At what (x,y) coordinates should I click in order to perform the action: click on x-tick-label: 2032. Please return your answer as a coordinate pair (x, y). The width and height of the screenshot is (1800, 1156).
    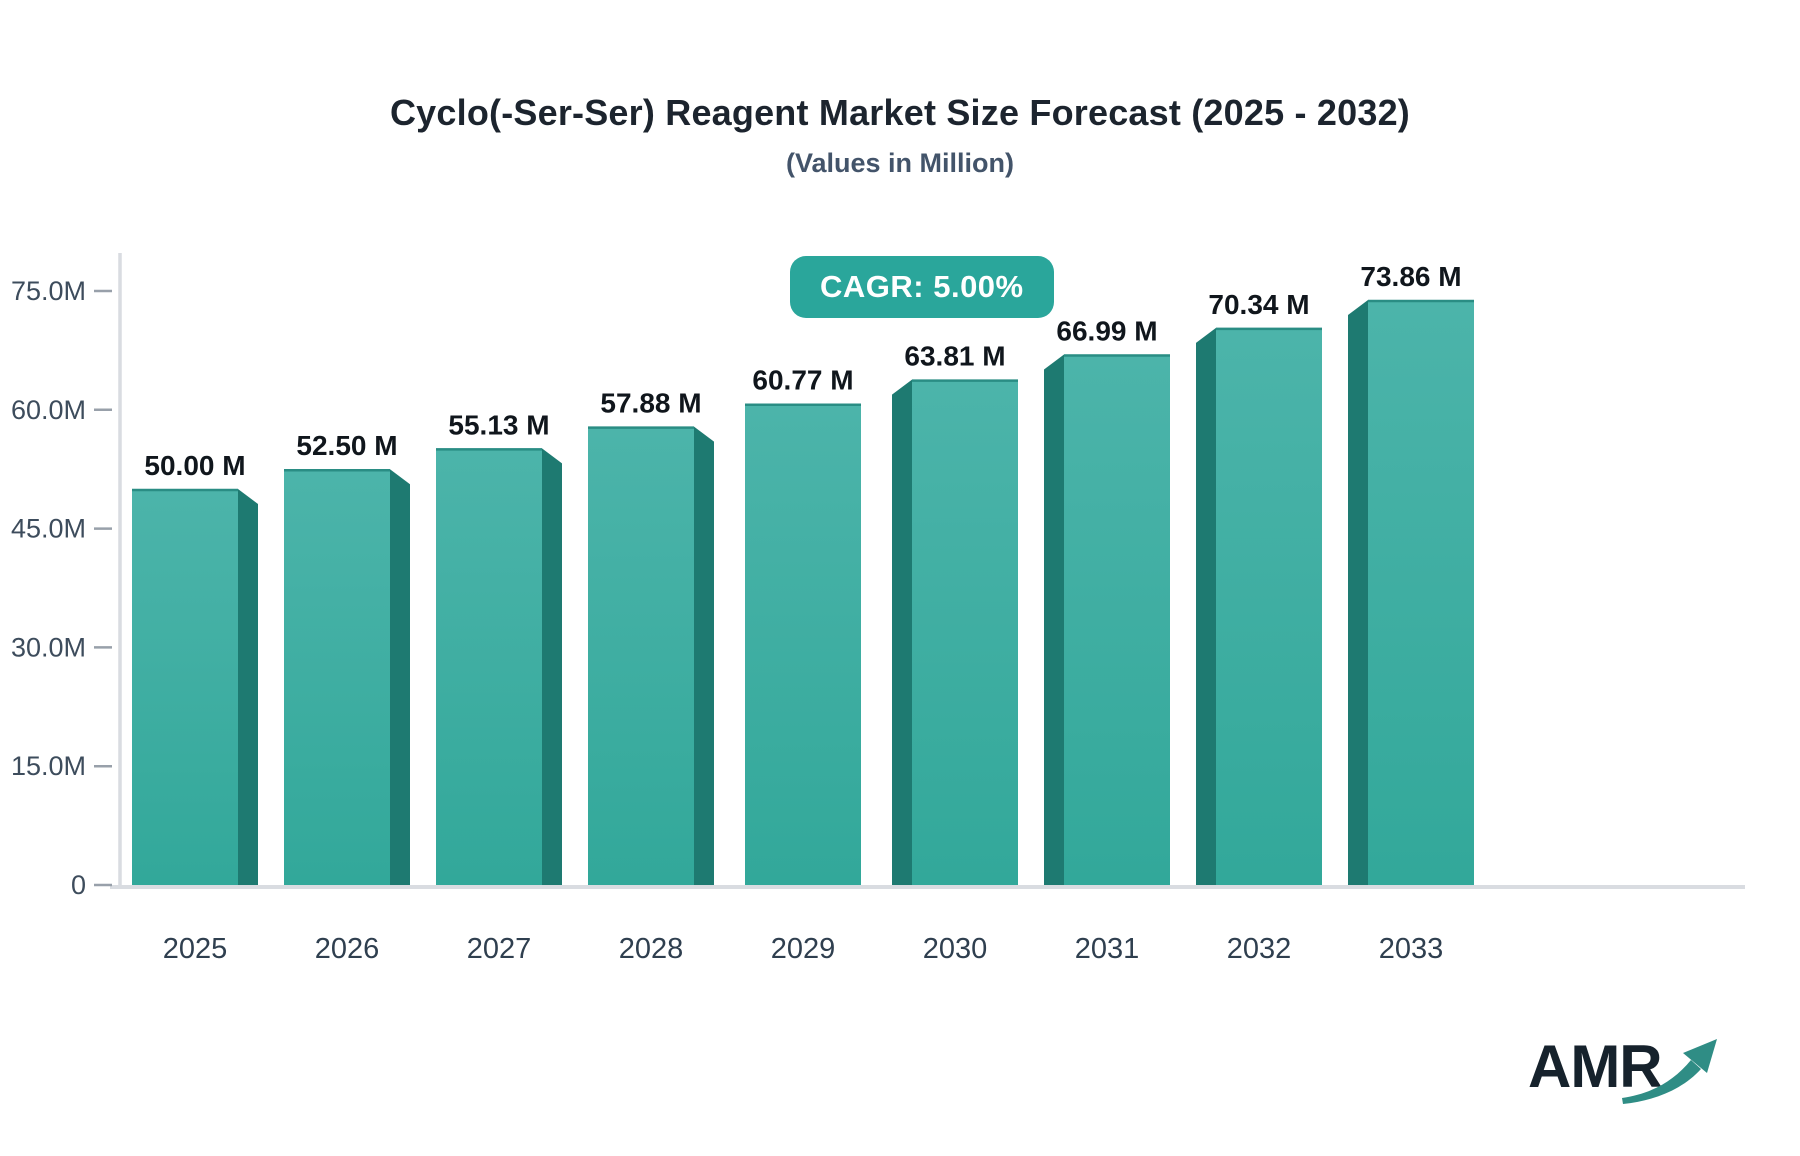
    Looking at the image, I should click on (1259, 949).